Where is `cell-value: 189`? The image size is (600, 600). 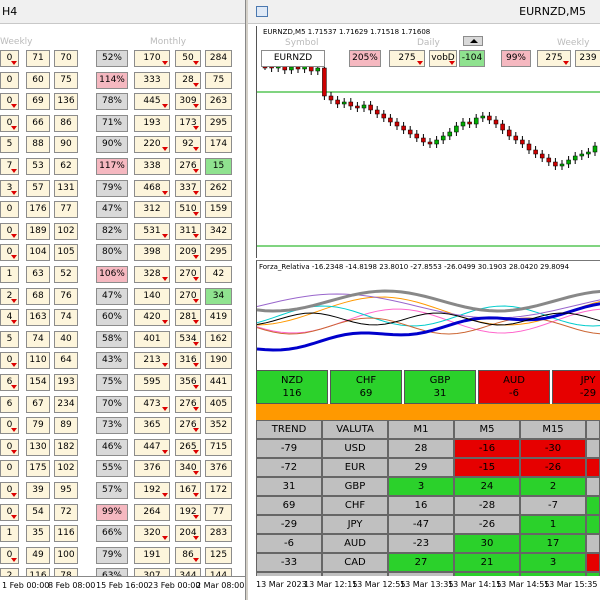
cell-value: 189 is located at coordinates (38, 230).